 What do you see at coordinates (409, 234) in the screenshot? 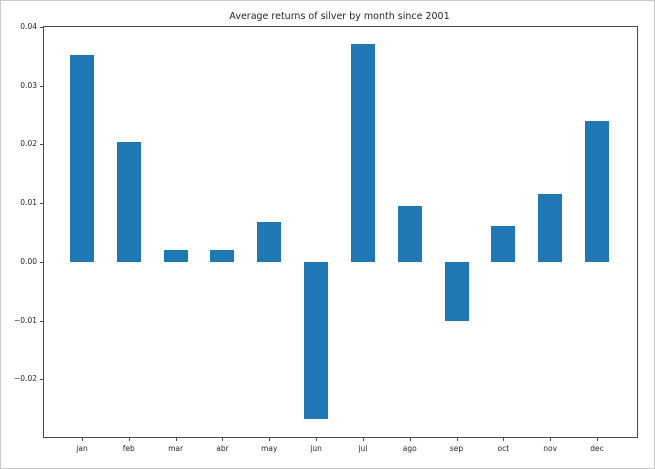
I see `bar-ago` at bounding box center [409, 234].